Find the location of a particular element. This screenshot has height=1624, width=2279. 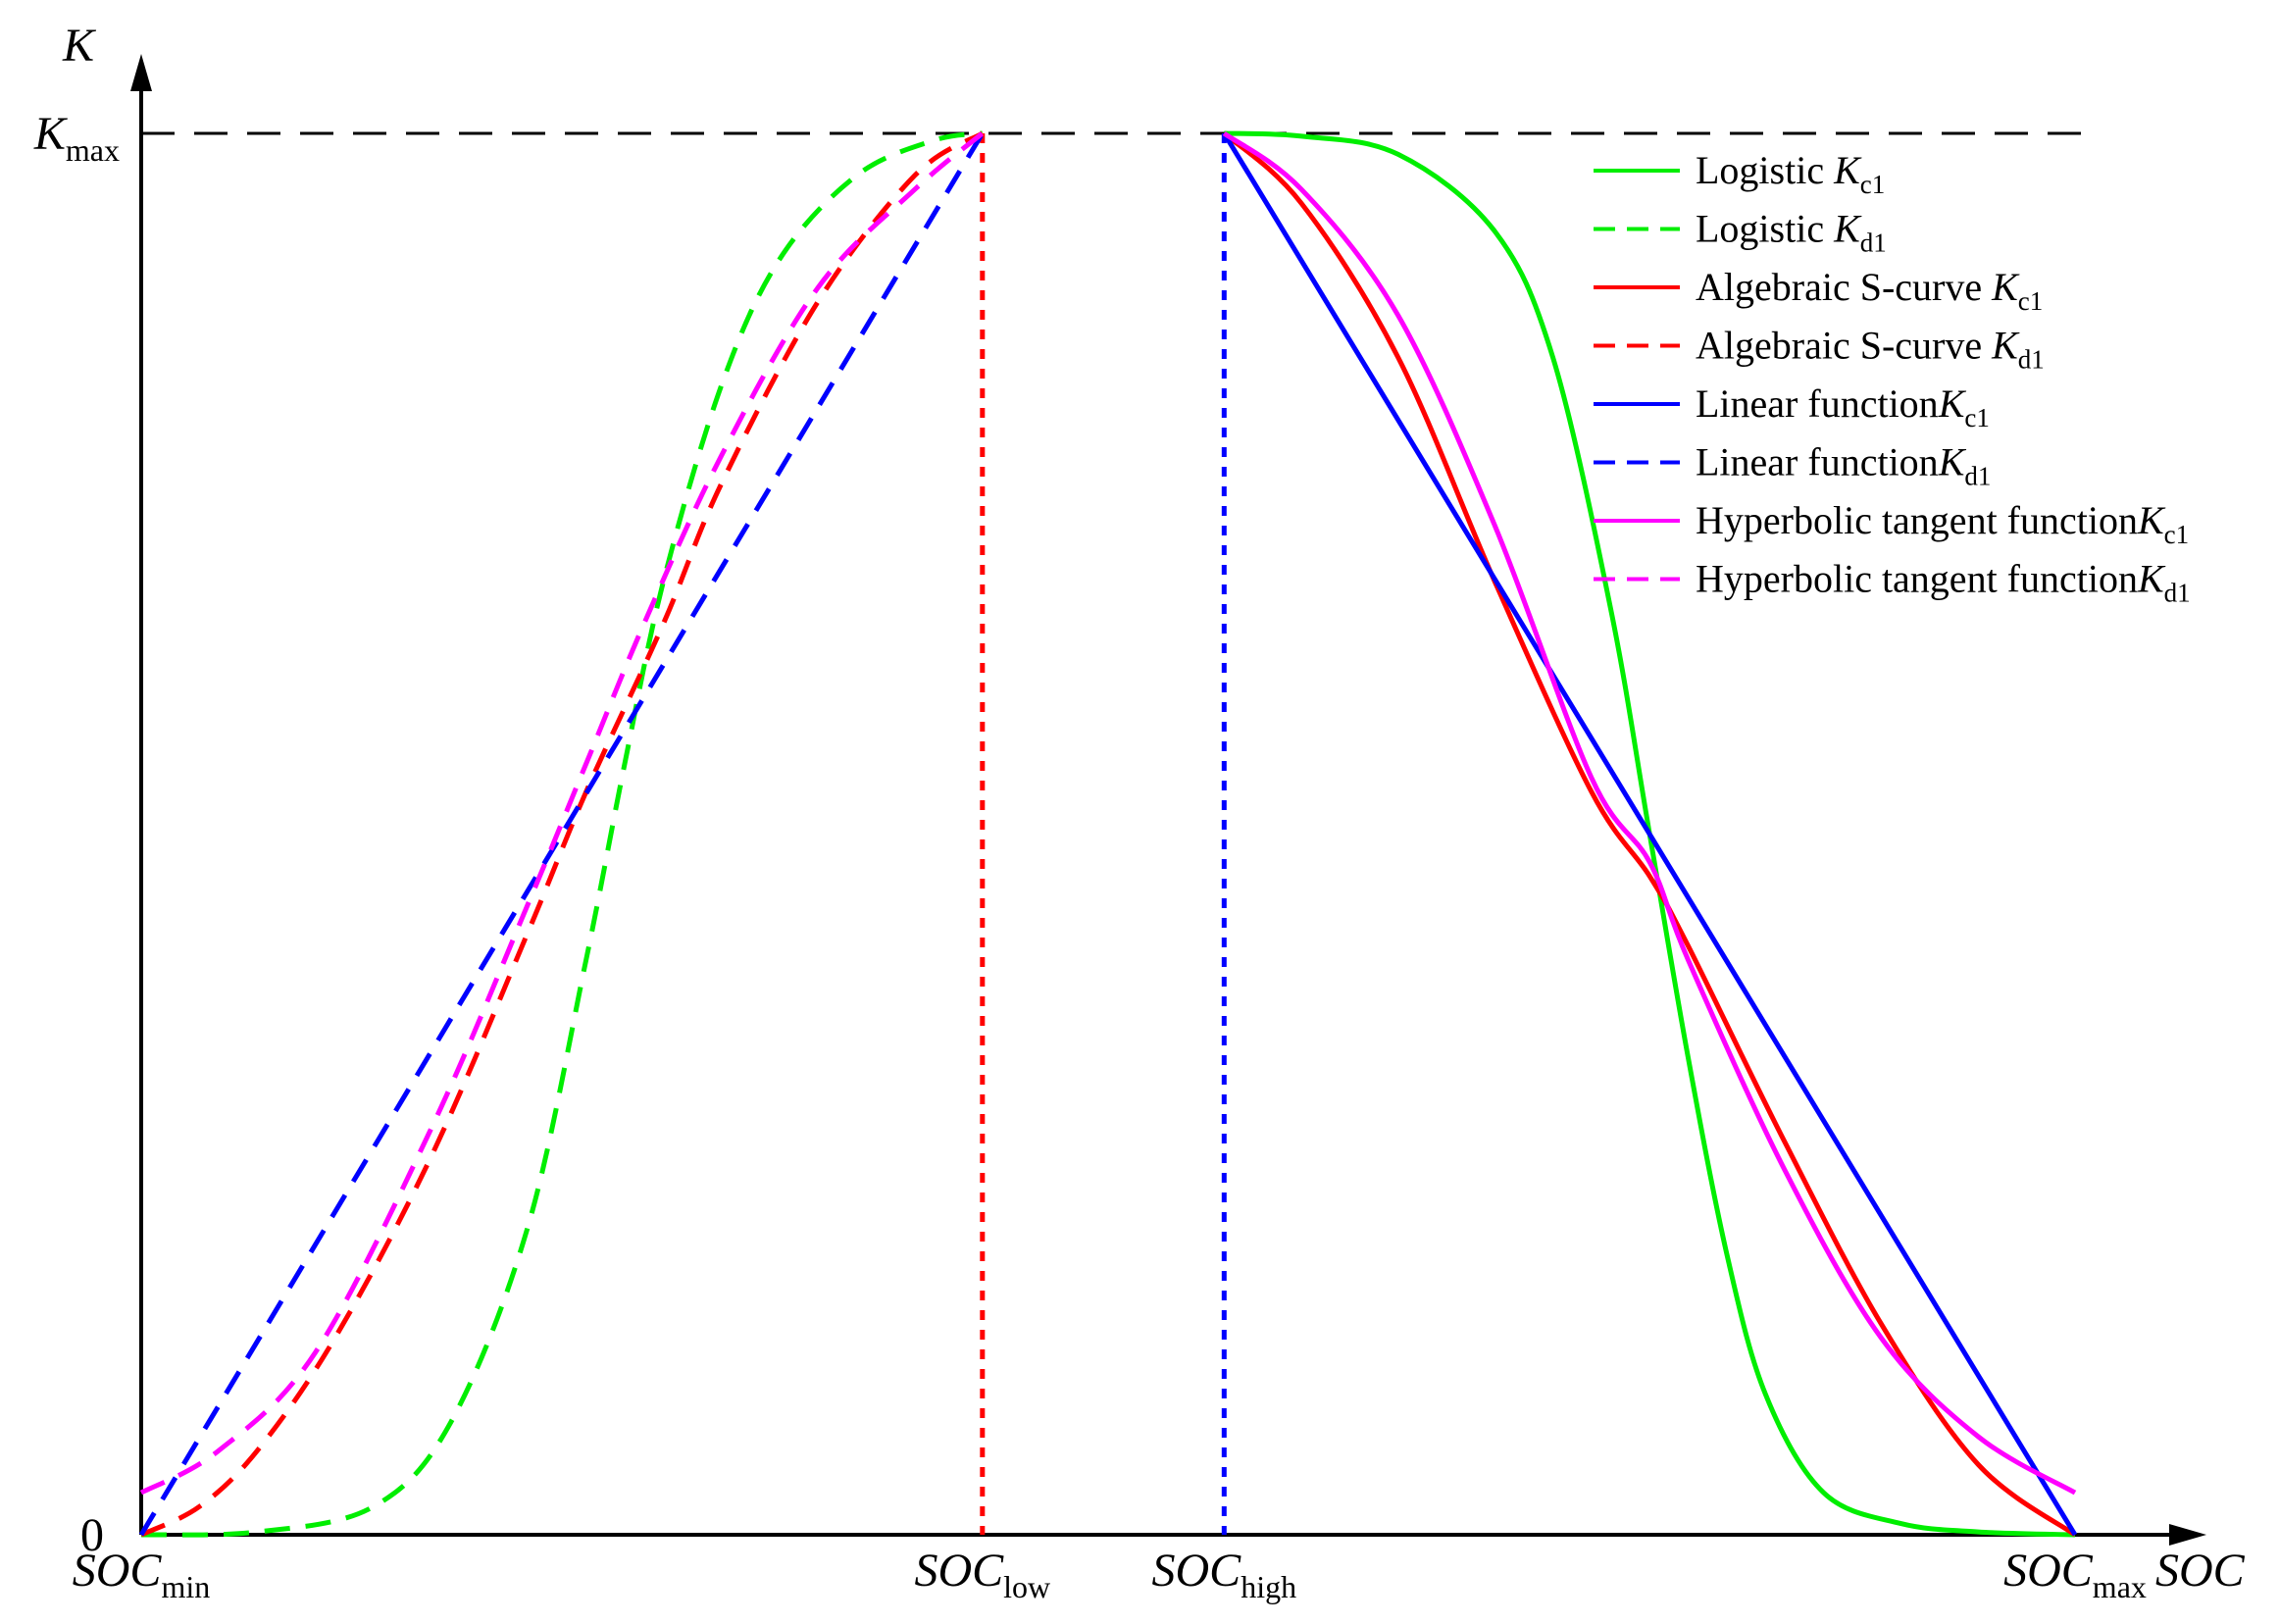

legend-item-linear-function-k-c1: Linear functionKc1 is located at coordinates (1792, 406).